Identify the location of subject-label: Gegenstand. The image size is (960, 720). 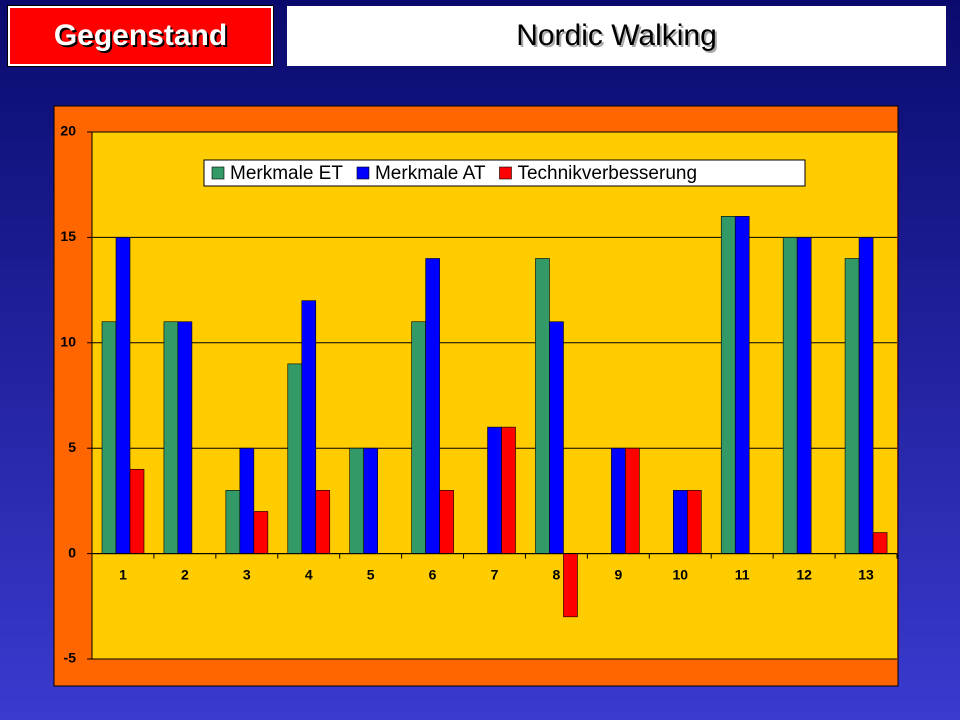
(140, 36).